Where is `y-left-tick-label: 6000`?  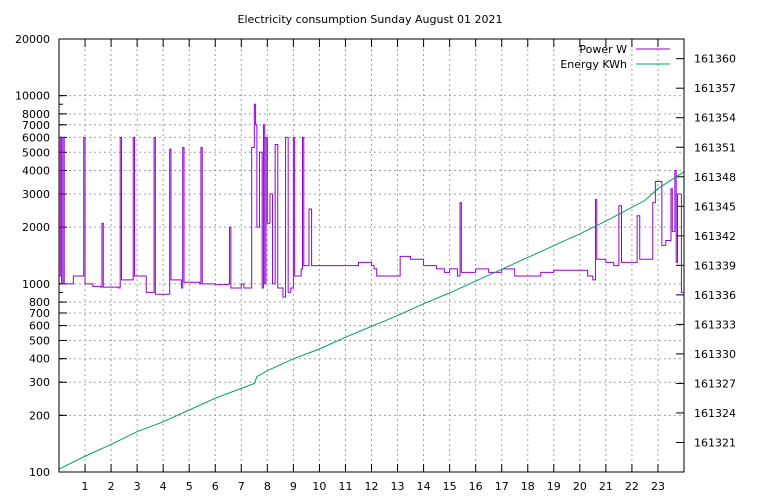 y-left-tick-label: 6000 is located at coordinates (36, 137).